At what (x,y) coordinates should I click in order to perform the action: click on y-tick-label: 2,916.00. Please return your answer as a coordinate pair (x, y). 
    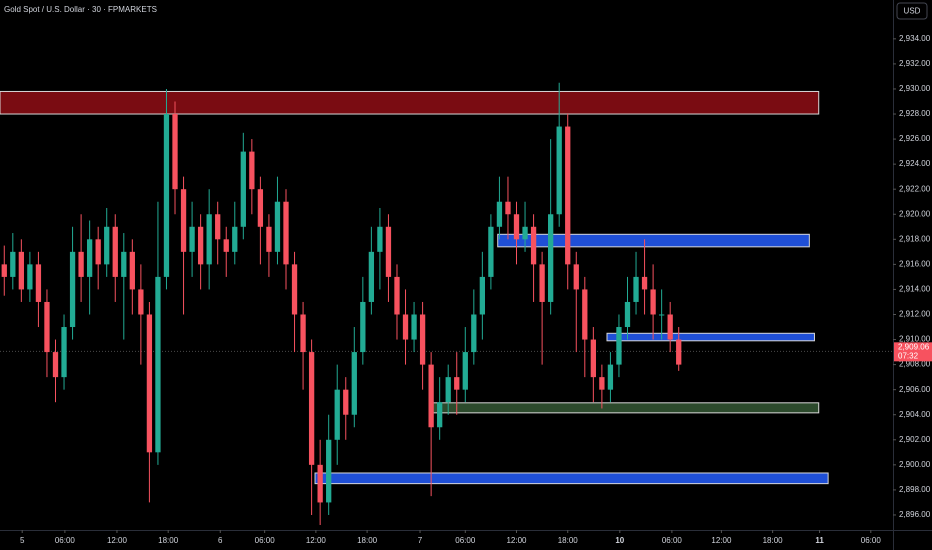
    Looking at the image, I should click on (915, 263).